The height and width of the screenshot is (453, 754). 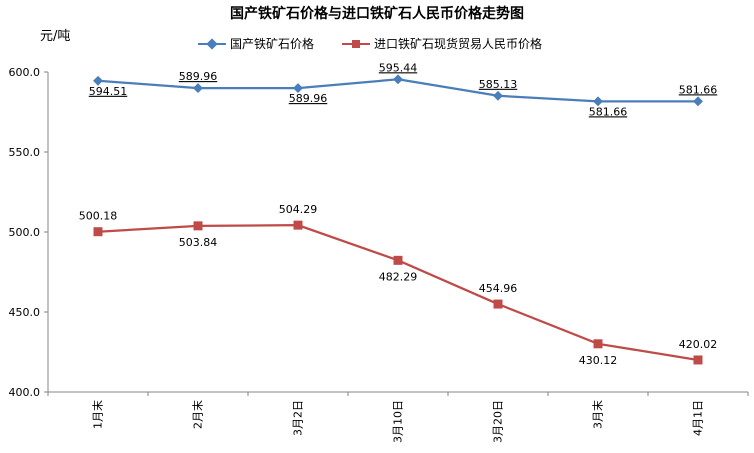 I want to click on x-tick-label: 1月末, so click(x=98, y=414).